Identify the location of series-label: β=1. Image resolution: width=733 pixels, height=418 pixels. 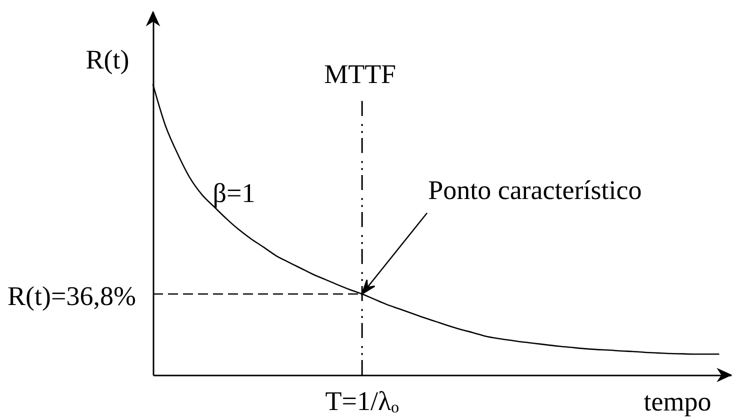
(234, 193).